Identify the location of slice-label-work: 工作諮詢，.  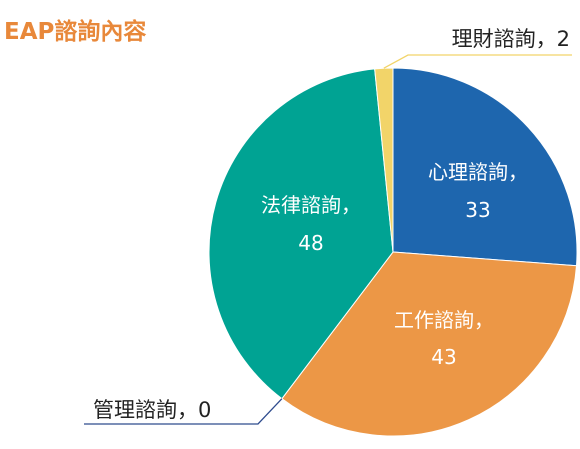
(444, 320).